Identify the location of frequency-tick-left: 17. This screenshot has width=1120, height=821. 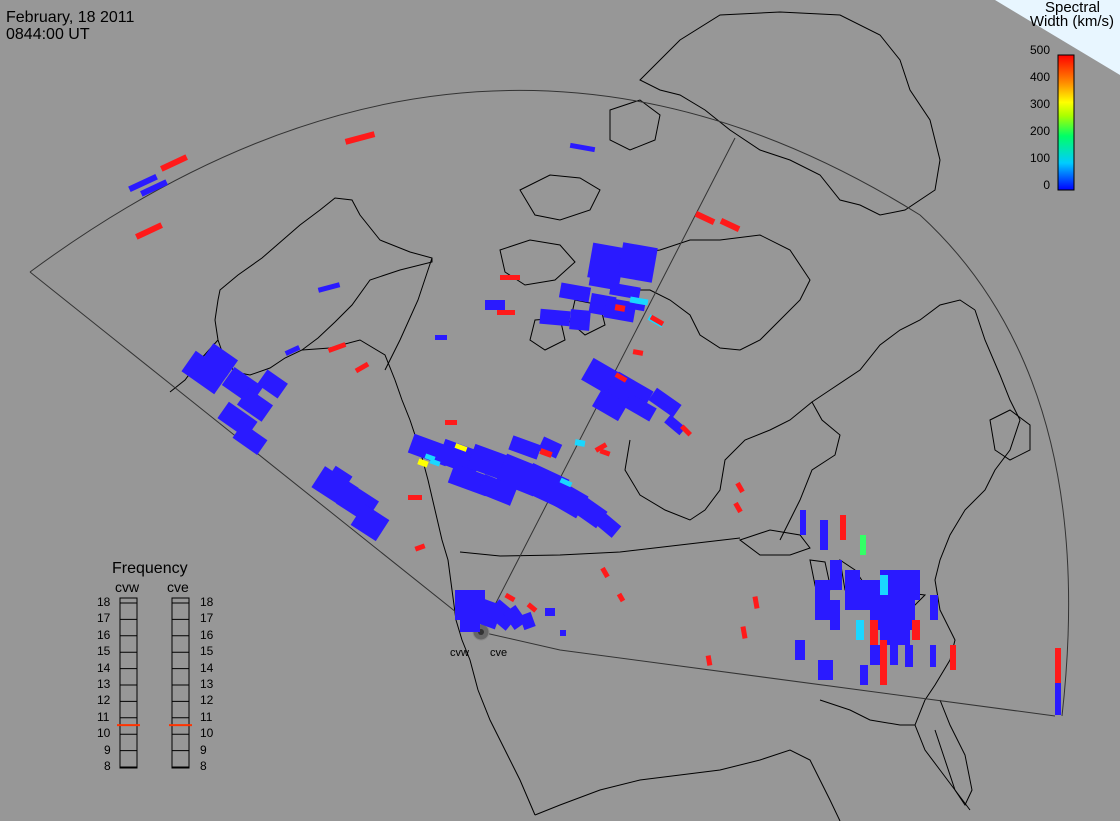
(104, 618).